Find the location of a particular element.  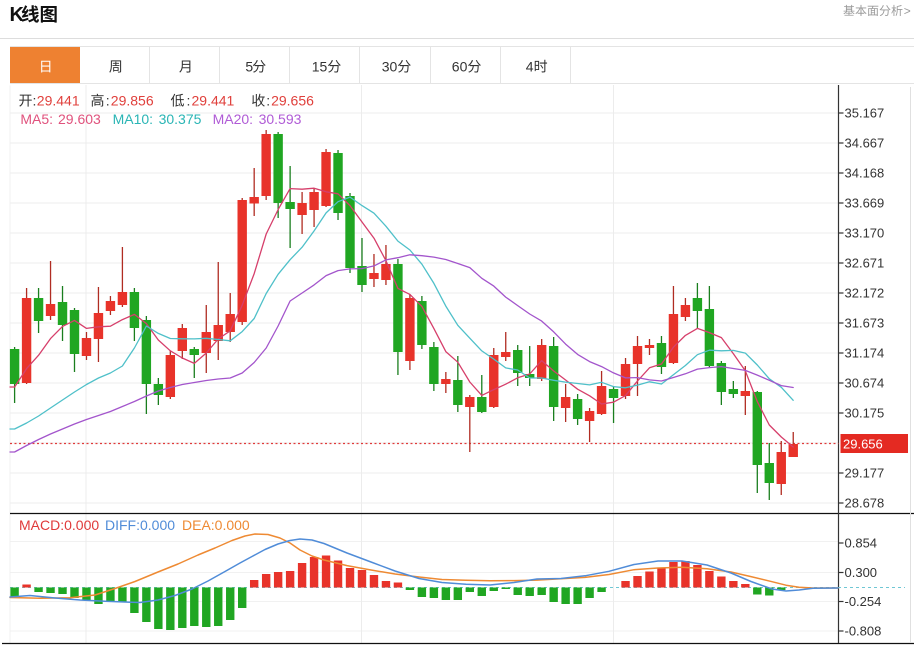

svg-text: 15 is located at coordinates (320, 67).